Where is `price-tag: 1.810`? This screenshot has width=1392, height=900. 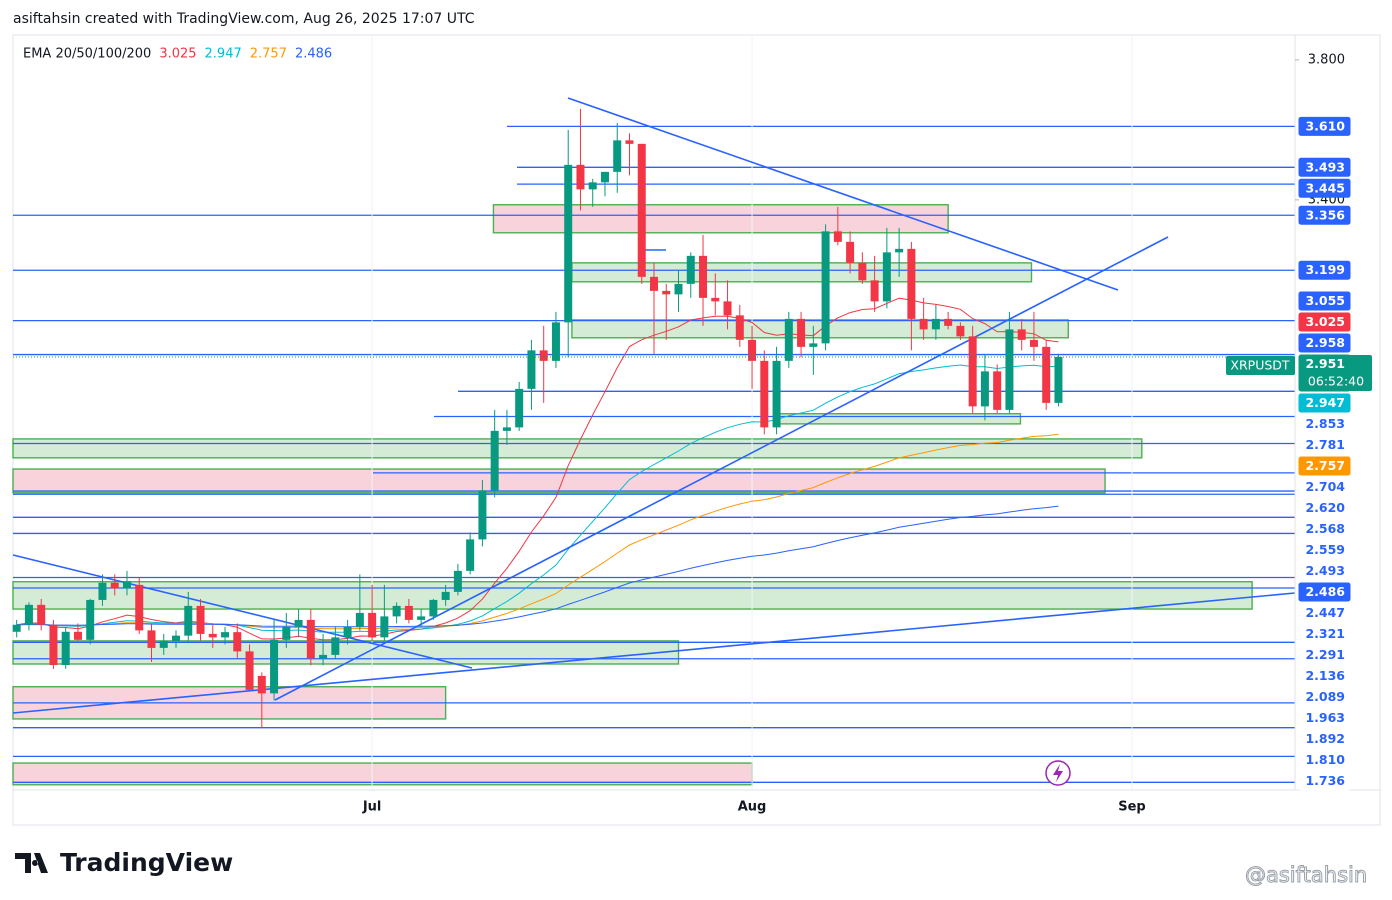 price-tag: 1.810 is located at coordinates (1325, 759).